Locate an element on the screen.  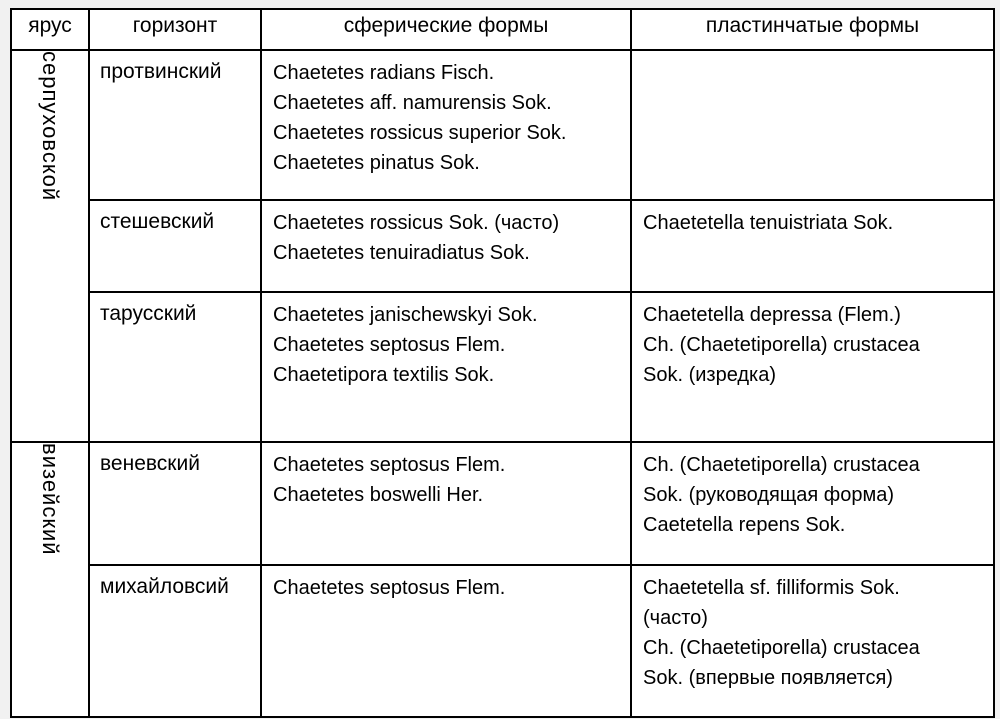
stage-label-serpukhovskoy: серпуховской is located at coordinates (50, 126).